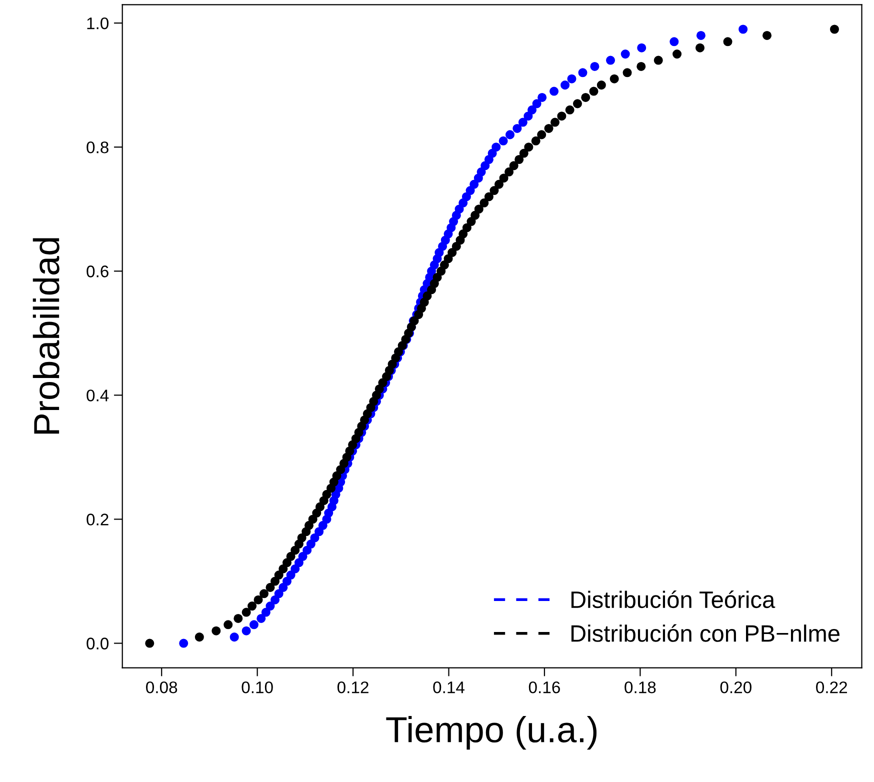 The width and height of the screenshot is (874, 782). I want to click on legend-label: Distribución con PB−nlme, so click(705, 633).